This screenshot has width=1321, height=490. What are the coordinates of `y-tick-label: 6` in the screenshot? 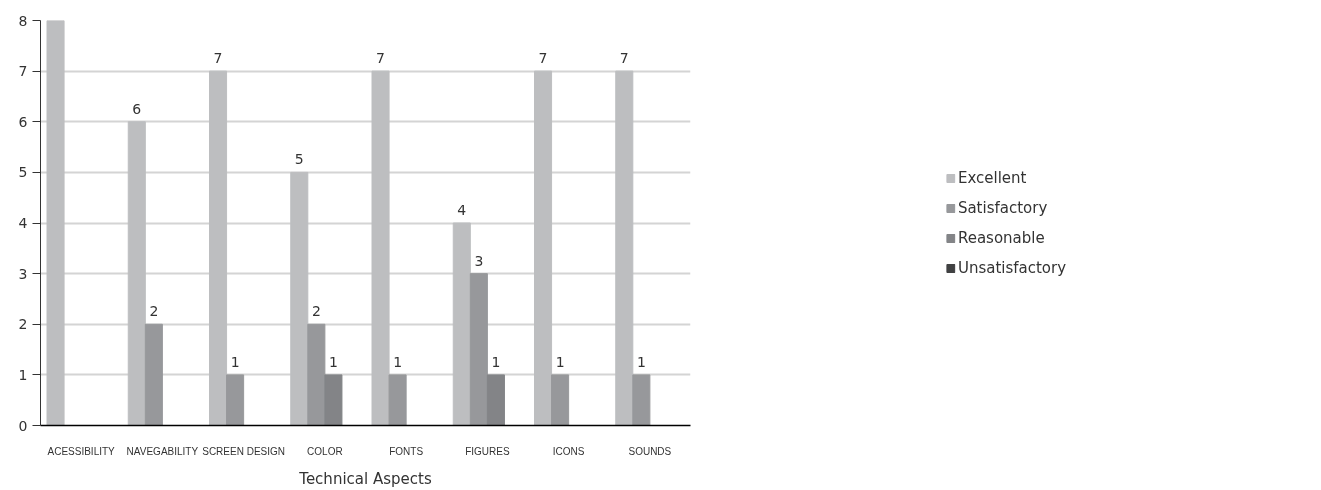 It's located at (23, 121).